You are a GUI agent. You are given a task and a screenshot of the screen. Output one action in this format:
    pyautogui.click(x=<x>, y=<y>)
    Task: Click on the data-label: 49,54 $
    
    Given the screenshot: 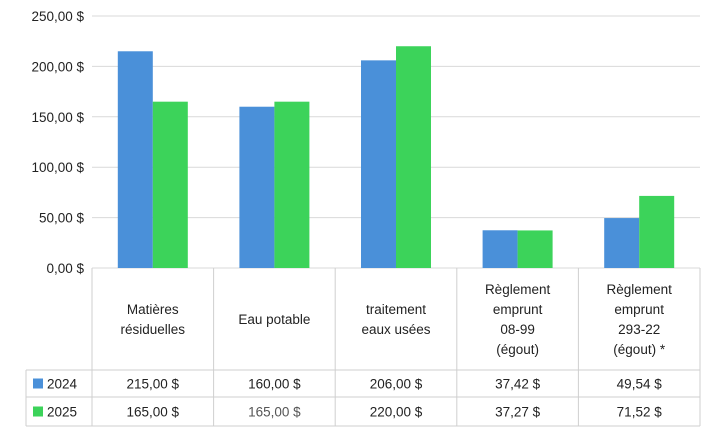 What is the action you would take?
    pyautogui.click(x=640, y=384)
    